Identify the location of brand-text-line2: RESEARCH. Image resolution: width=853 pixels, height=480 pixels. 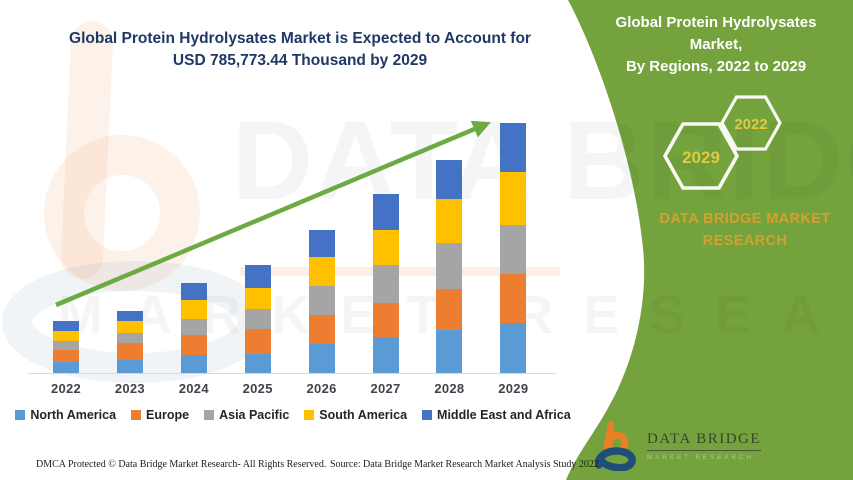
(745, 241).